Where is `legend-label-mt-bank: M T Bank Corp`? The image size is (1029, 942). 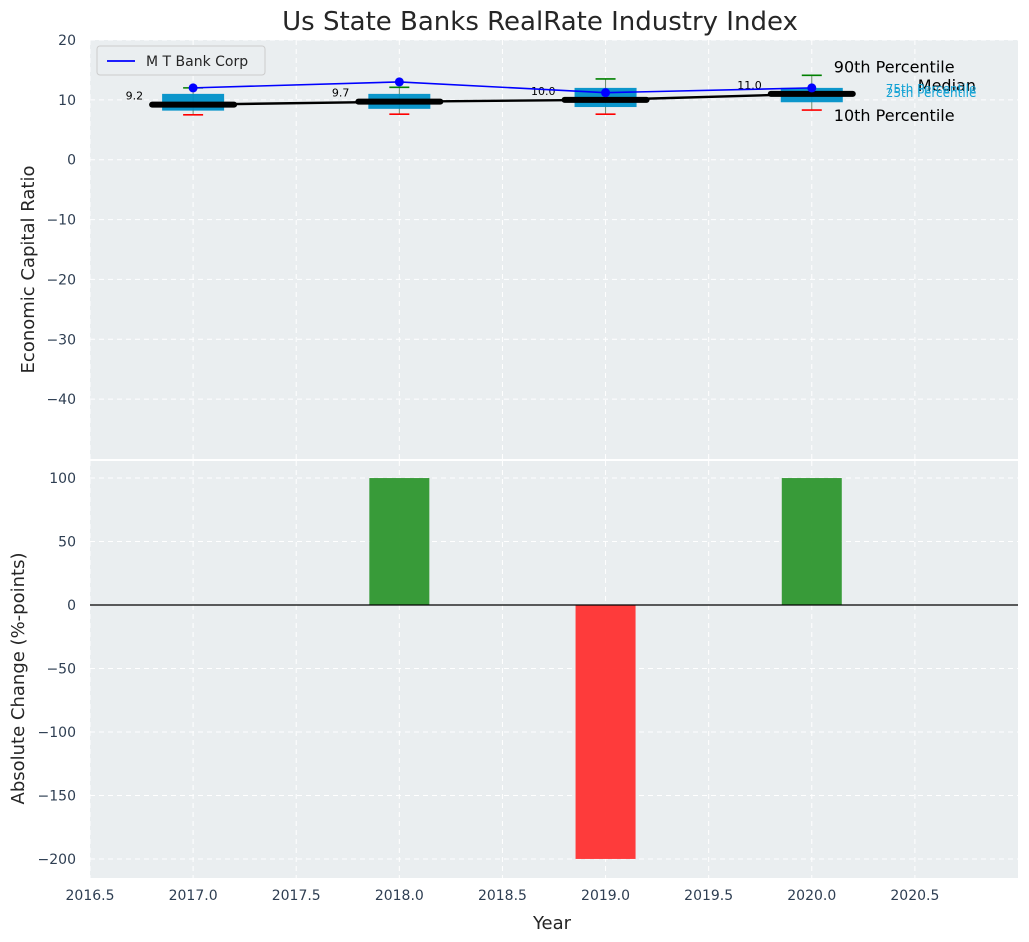 legend-label-mt-bank: M T Bank Corp is located at coordinates (197, 62).